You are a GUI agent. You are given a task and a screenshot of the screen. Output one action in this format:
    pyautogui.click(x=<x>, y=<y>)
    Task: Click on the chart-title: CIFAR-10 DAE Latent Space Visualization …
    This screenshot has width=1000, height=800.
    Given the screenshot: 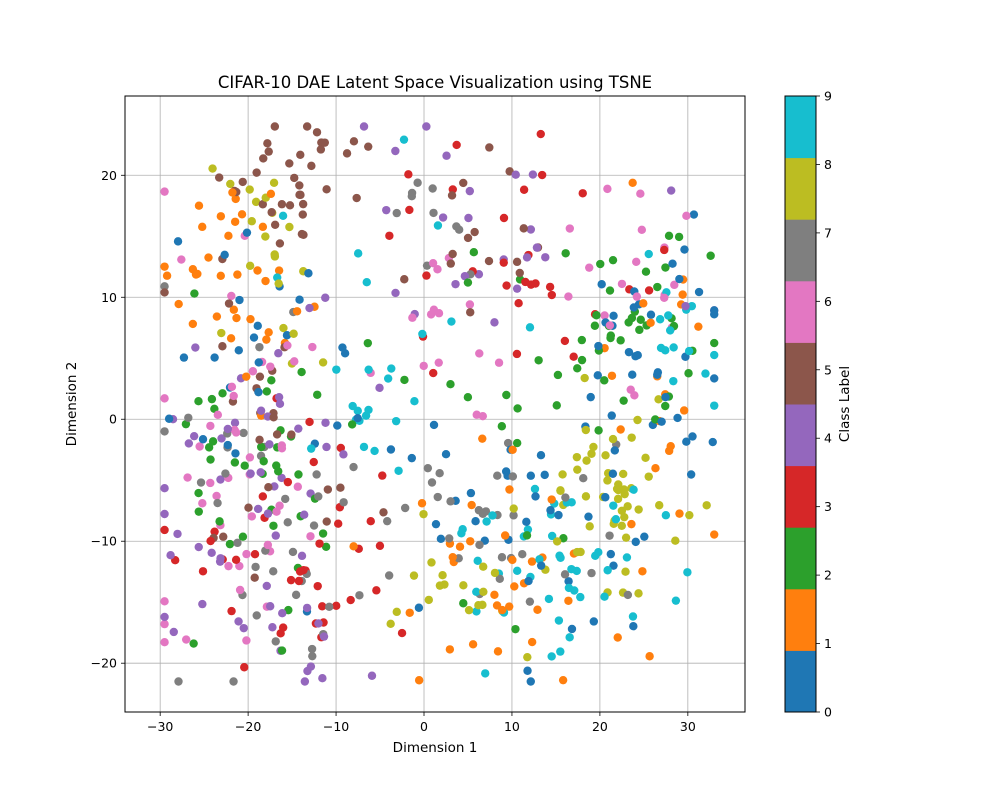 What is the action you would take?
    pyautogui.click(x=435, y=82)
    